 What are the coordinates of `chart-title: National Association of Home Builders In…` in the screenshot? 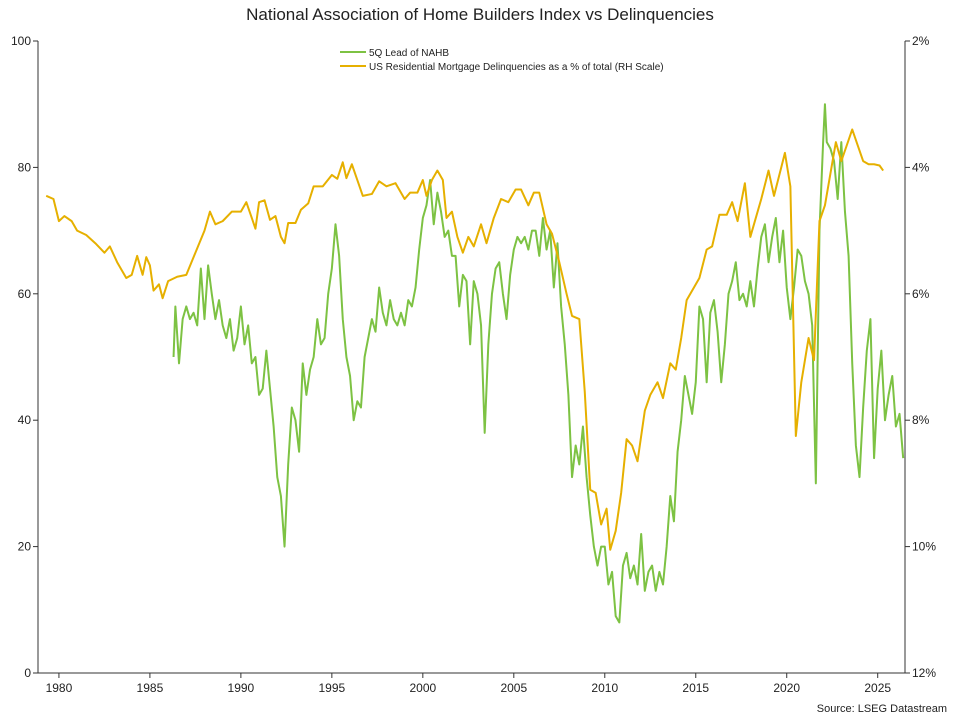 It's located at (480, 14).